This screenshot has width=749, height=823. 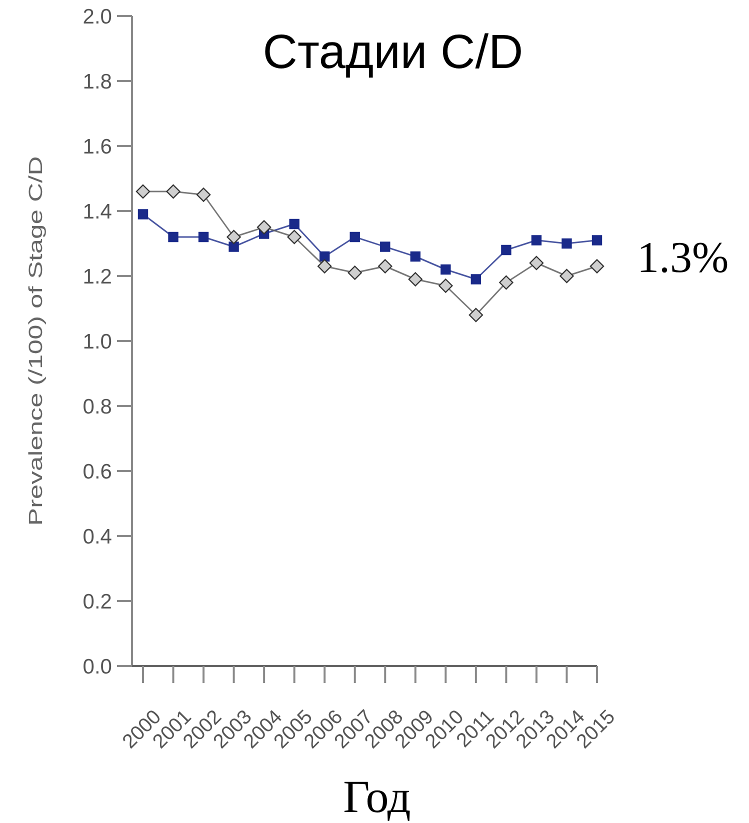 I want to click on chart-title: Стадии C/D, so click(x=393, y=52).